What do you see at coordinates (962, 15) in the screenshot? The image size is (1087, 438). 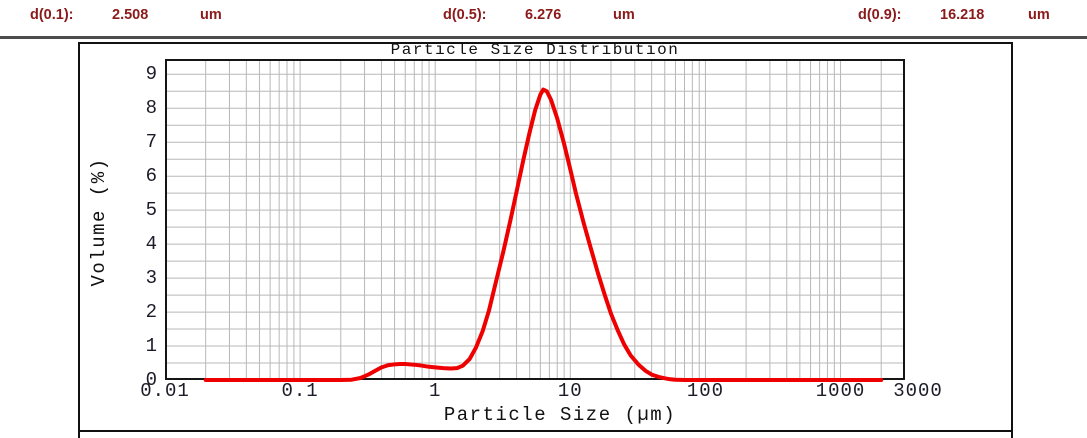 I see `d90-value: 16.218` at bounding box center [962, 15].